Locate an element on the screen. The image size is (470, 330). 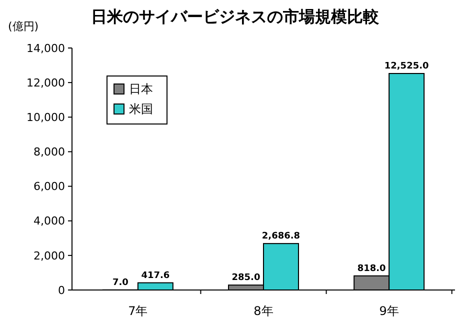
x-tick-label: 8年 is located at coordinates (264, 311).